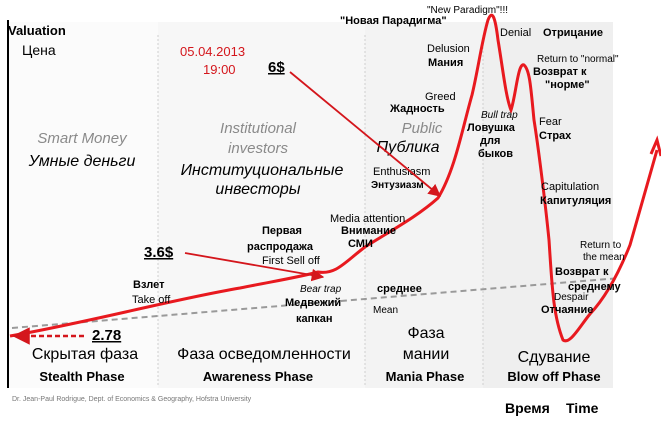  Describe the element at coordinates (276, 67) in the screenshot. I see `price-6-label: 6$` at that location.